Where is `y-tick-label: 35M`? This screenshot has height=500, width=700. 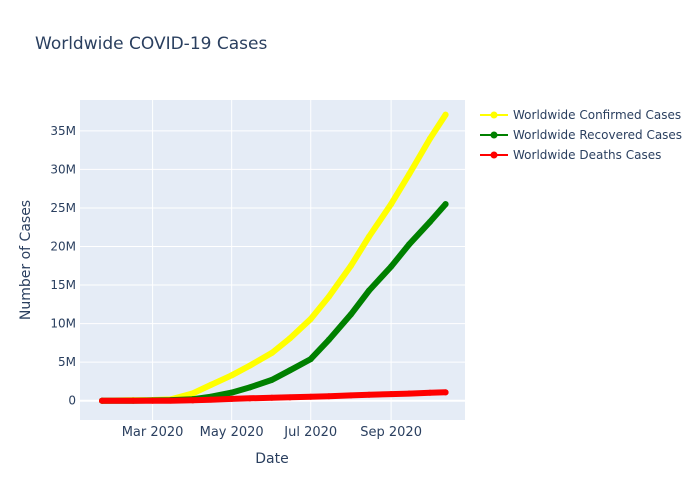
y-tick-label: 35M is located at coordinates (63, 131).